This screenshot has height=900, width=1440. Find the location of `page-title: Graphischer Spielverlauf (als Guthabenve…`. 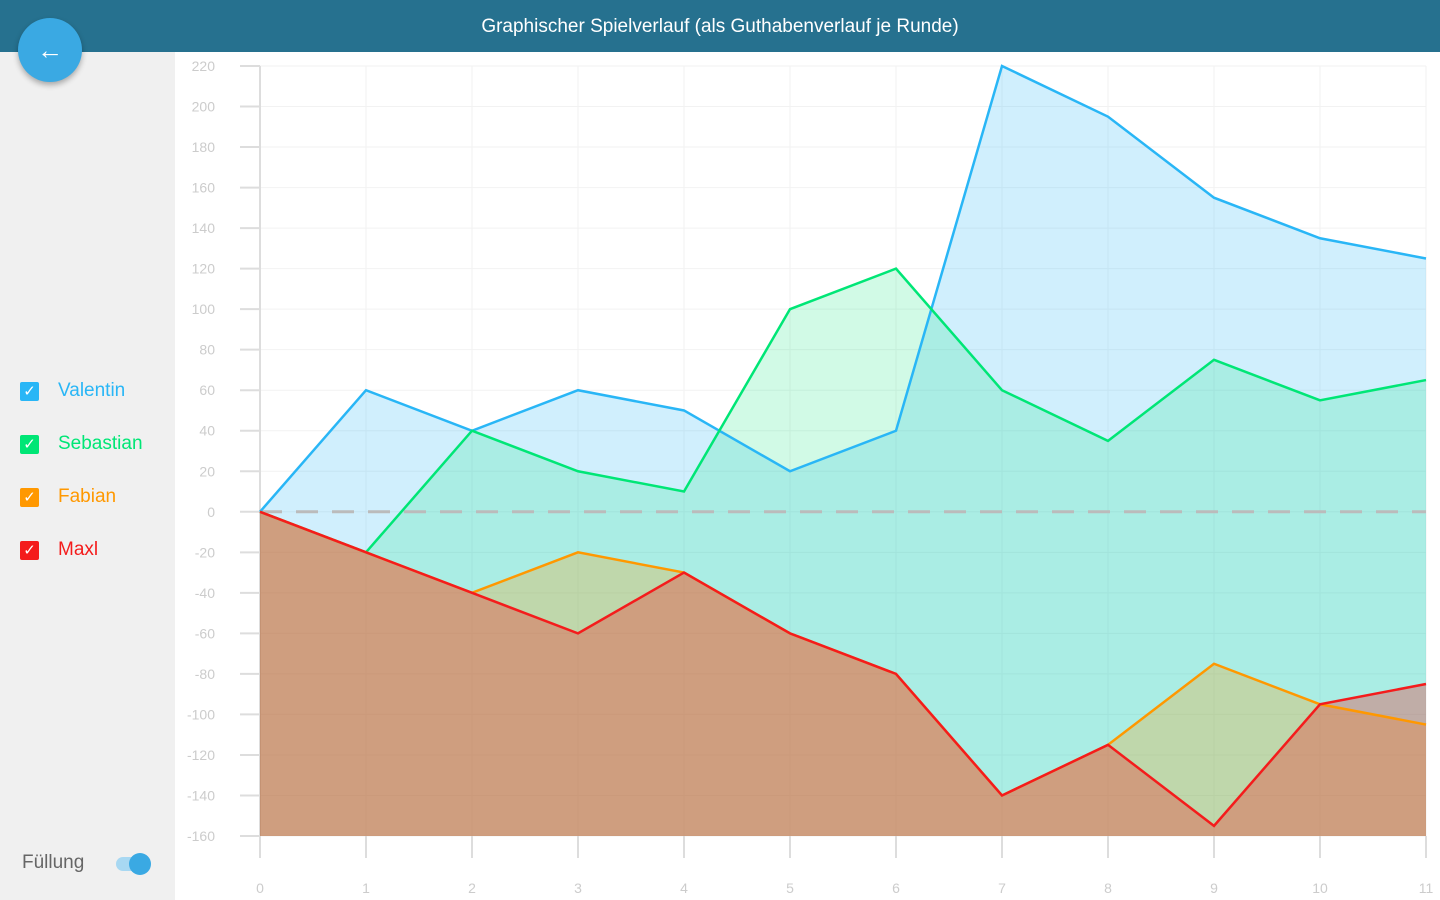

page-title: Graphischer Spielverlauf (als Guthabenve… is located at coordinates (720, 26).